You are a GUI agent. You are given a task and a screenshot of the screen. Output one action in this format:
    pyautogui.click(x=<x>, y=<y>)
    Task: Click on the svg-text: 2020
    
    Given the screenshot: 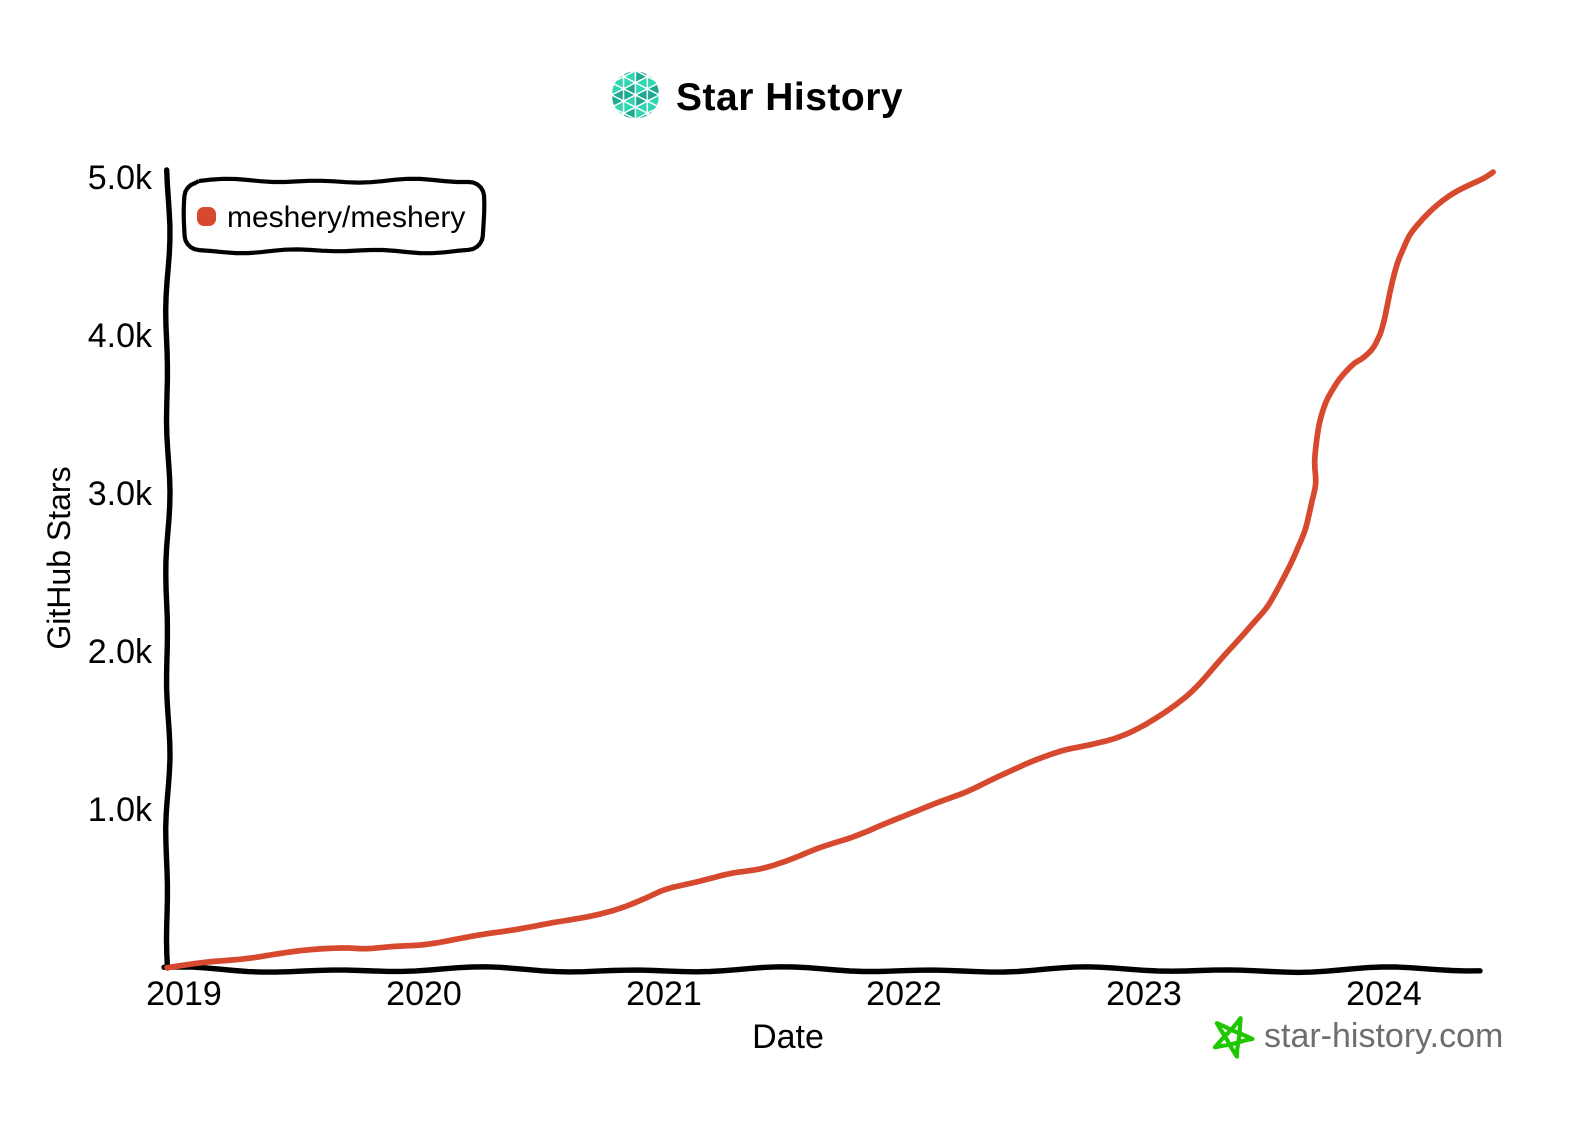 What is the action you would take?
    pyautogui.click(x=424, y=994)
    